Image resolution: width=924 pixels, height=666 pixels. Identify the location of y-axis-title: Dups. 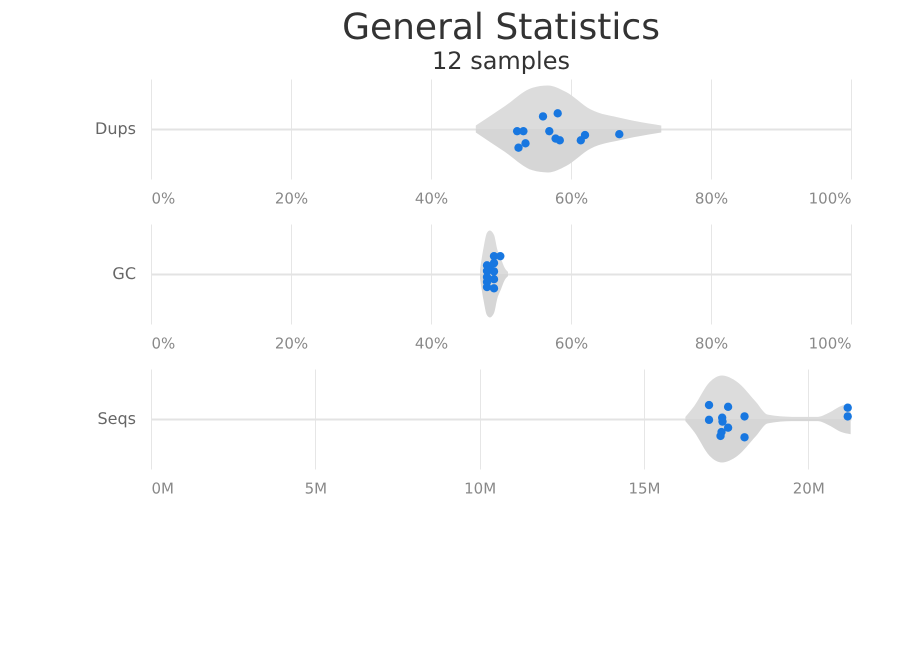
(115, 128).